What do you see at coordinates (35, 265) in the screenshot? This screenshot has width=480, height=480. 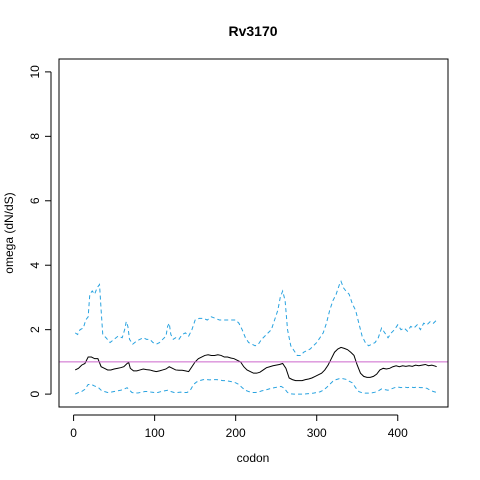 I see `y-tick-label: 4` at bounding box center [35, 265].